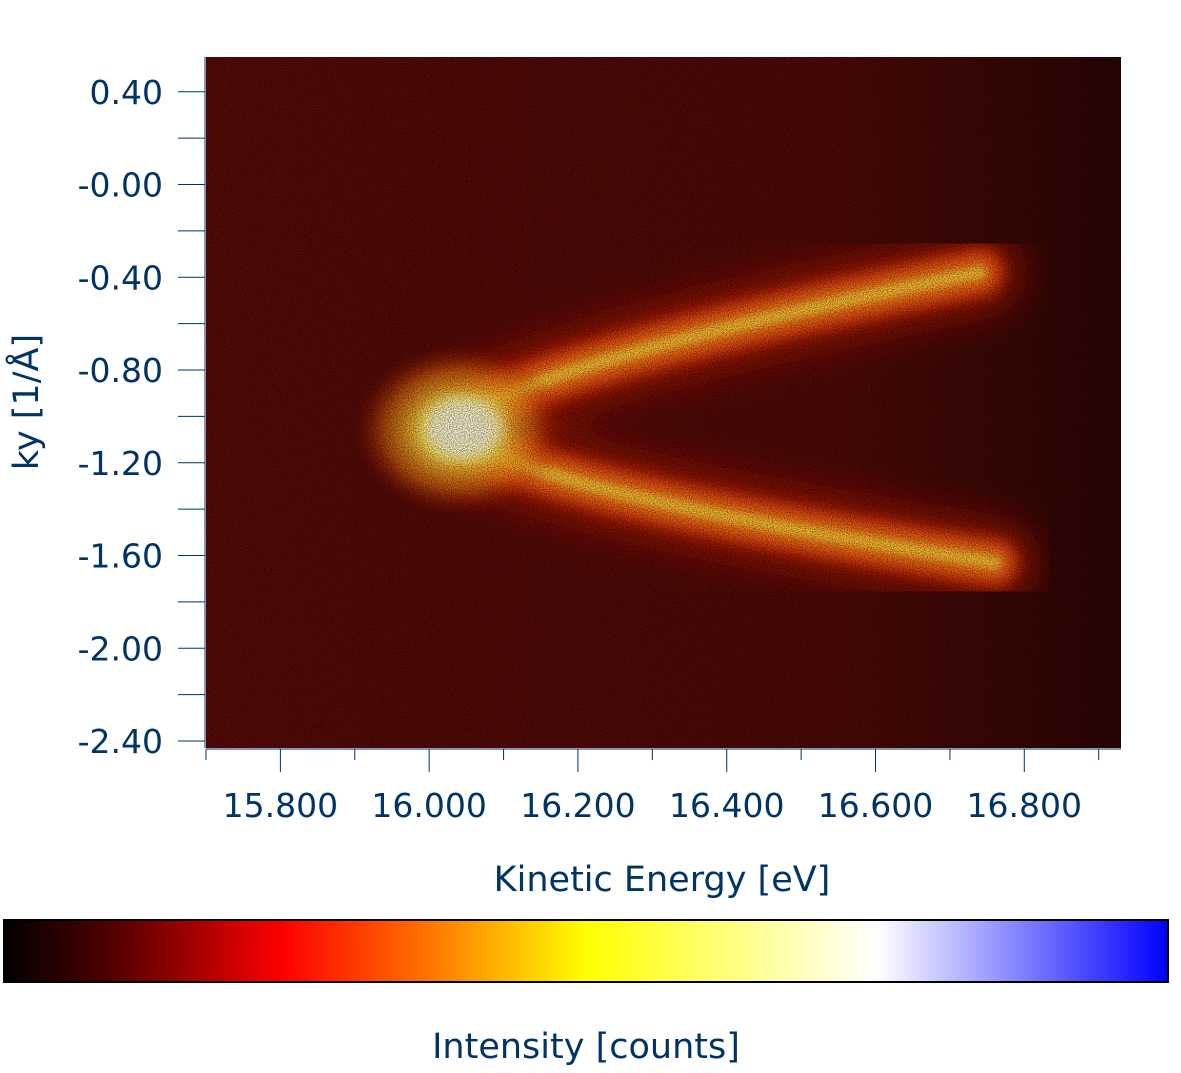 The height and width of the screenshot is (1073, 1181). What do you see at coordinates (875, 805) in the screenshot?
I see `x-tick-label: 16.600` at bounding box center [875, 805].